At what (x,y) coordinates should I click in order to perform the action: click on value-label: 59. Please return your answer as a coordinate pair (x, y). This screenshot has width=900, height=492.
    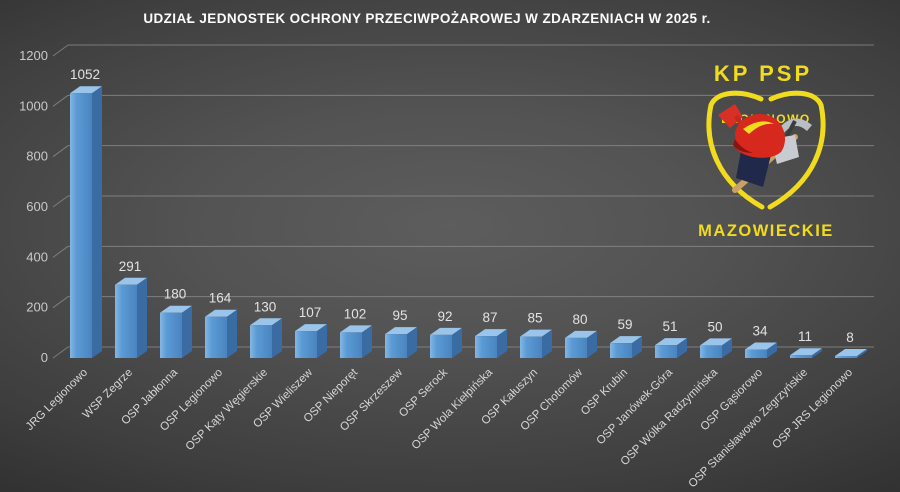
    Looking at the image, I should click on (624, 324).